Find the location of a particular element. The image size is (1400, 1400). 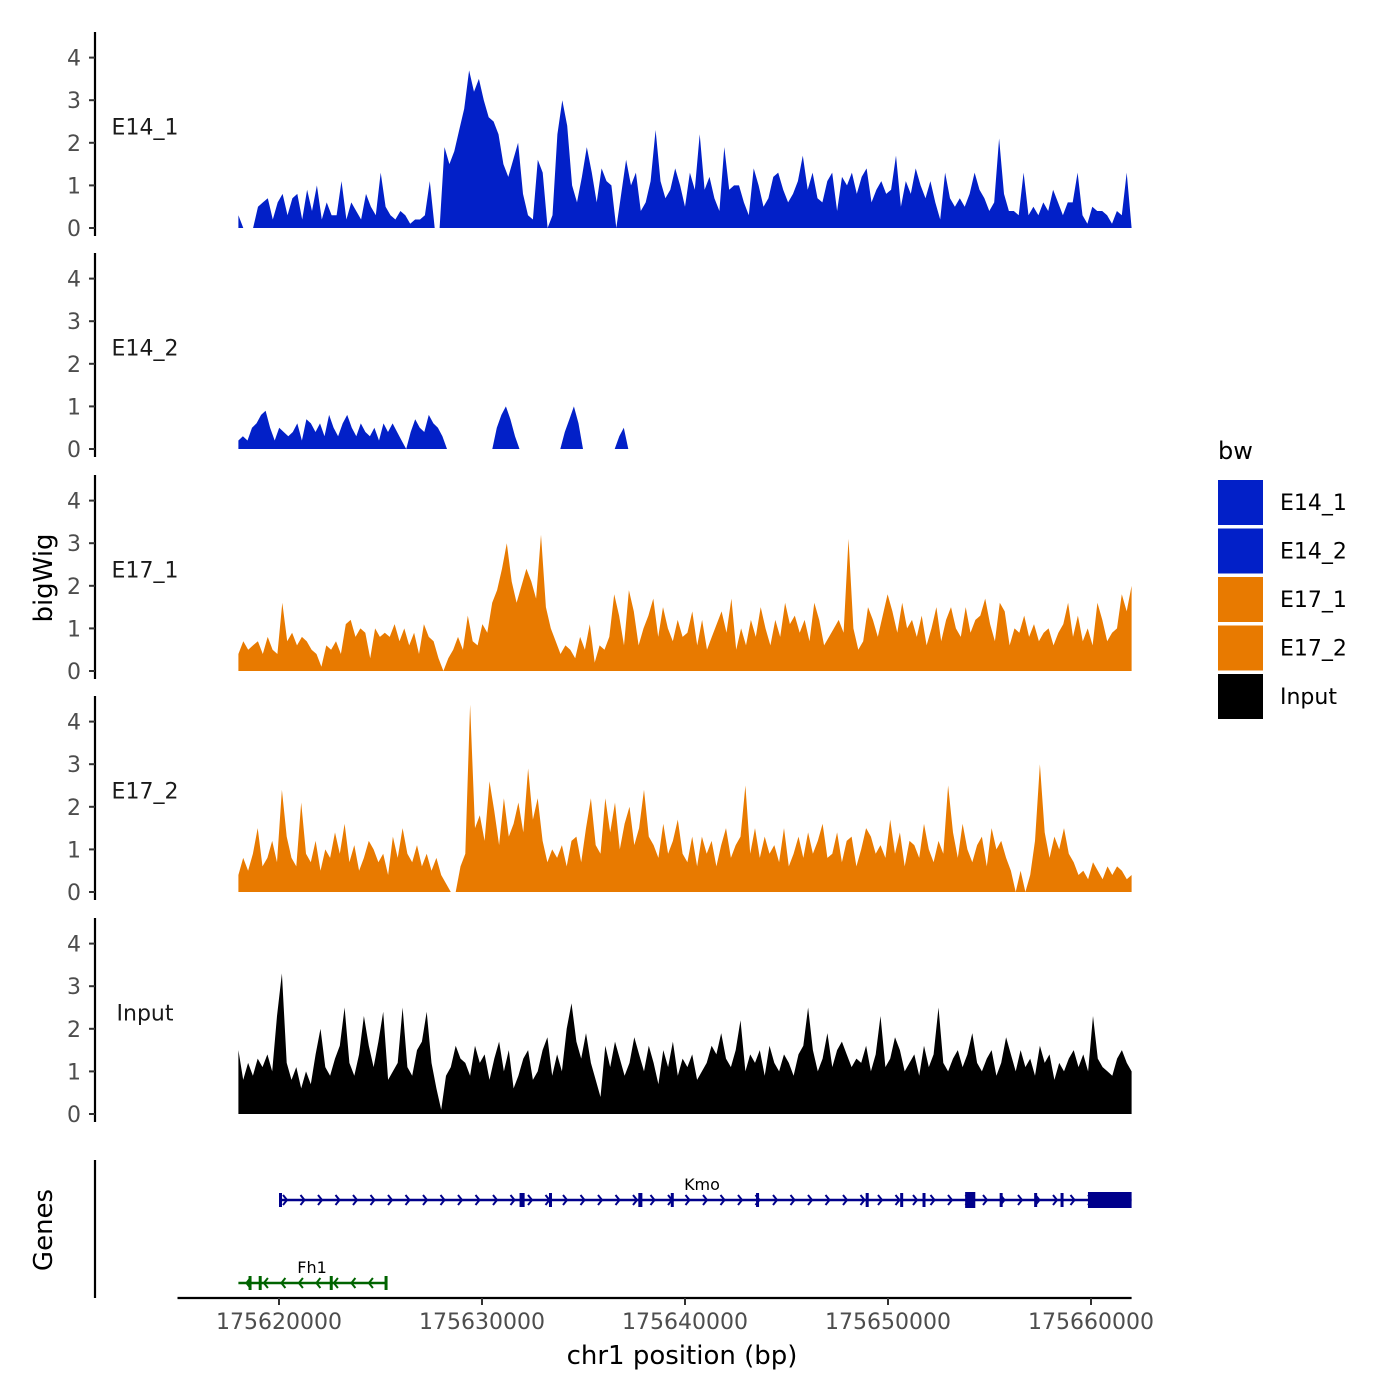

y-axis-label: bigWig is located at coordinates (44, 577).